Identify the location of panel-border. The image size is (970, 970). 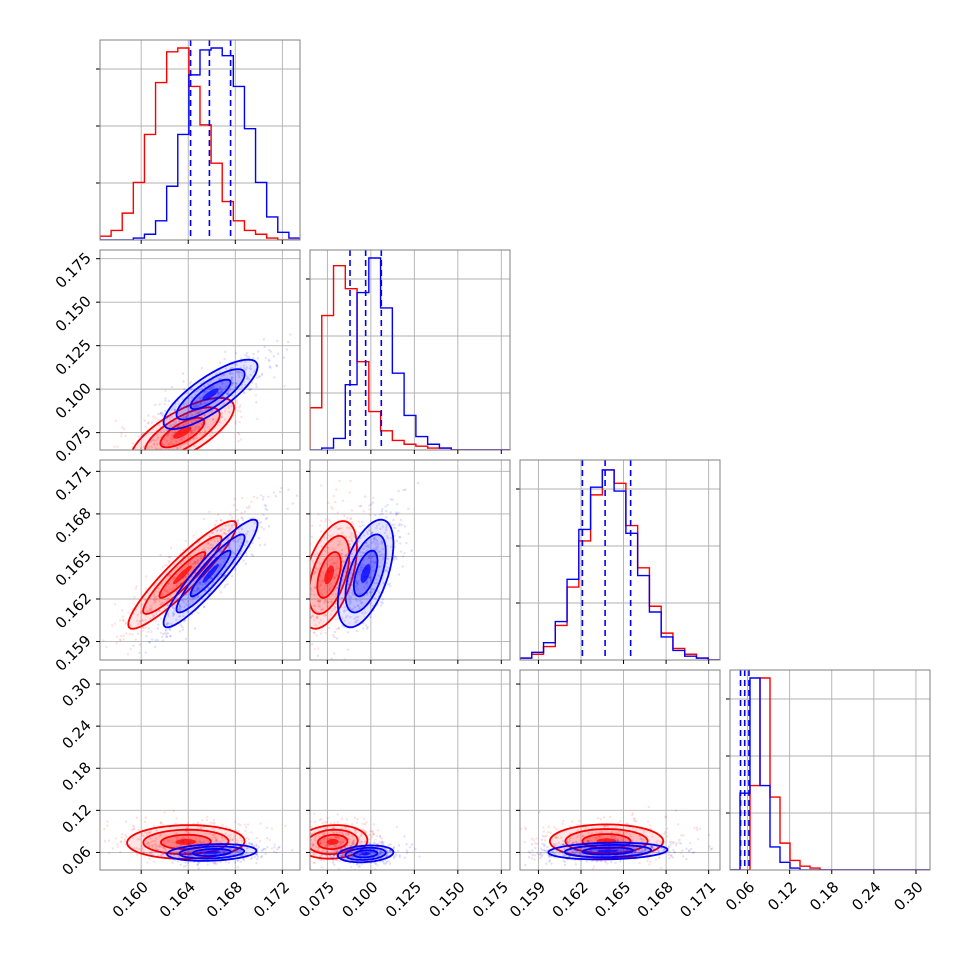
(830, 770).